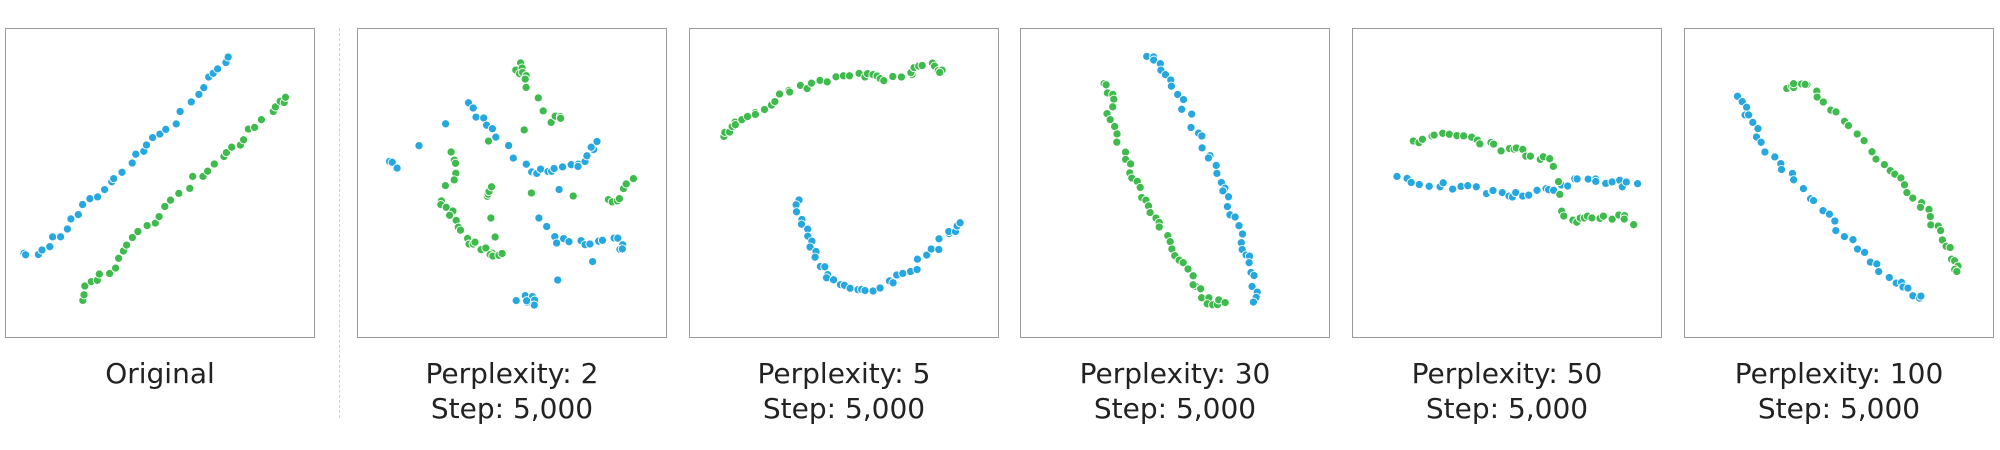  I want to click on caption-perplexity-50: Perplexity: 50 Step: 5,000, so click(1507, 391).